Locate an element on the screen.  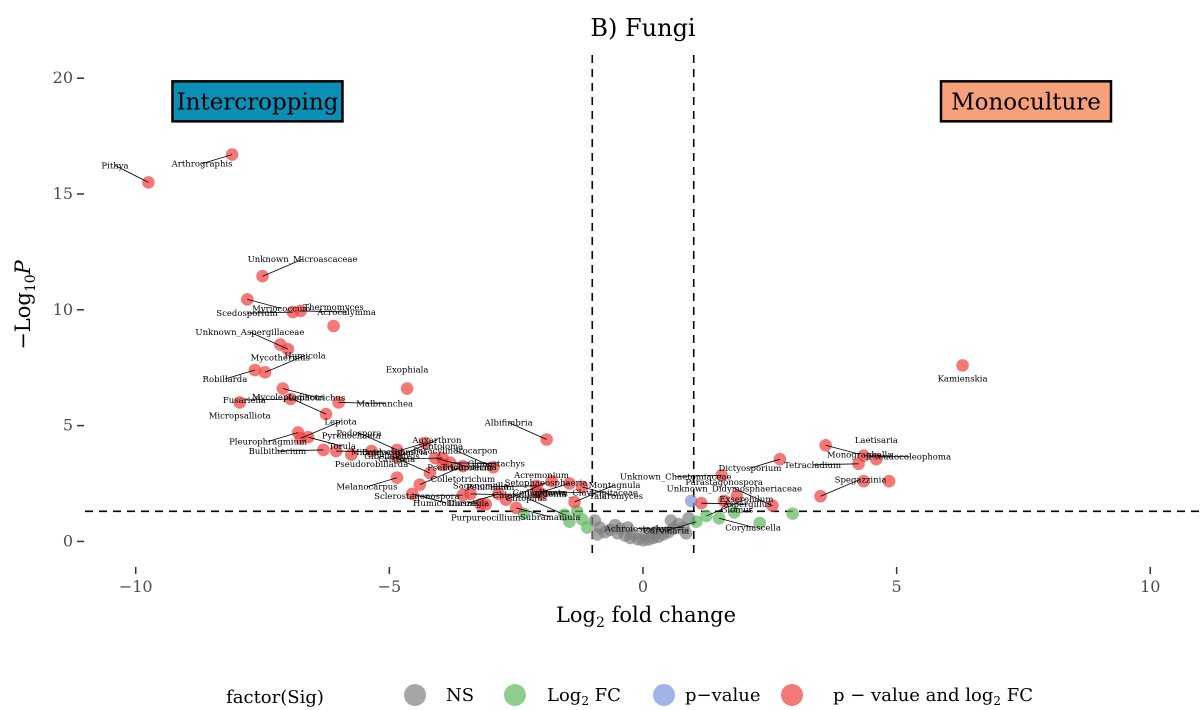
point-label: Auxarthron is located at coordinates (436, 441).